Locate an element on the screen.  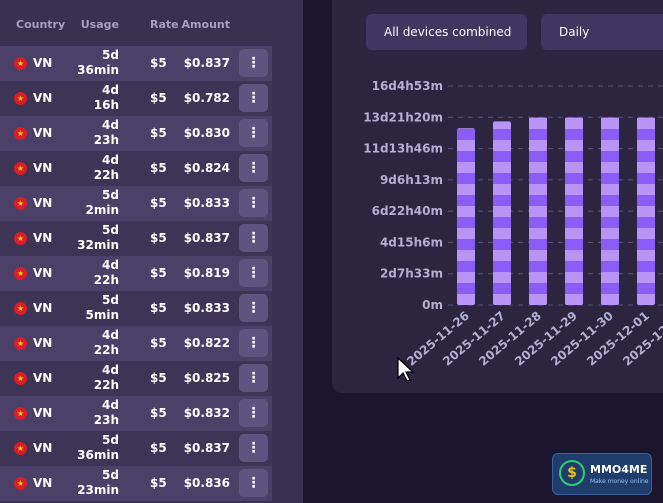
table-row: ★ VN 5d 2min $5 $0.833 ⋮ is located at coordinates (136, 203).